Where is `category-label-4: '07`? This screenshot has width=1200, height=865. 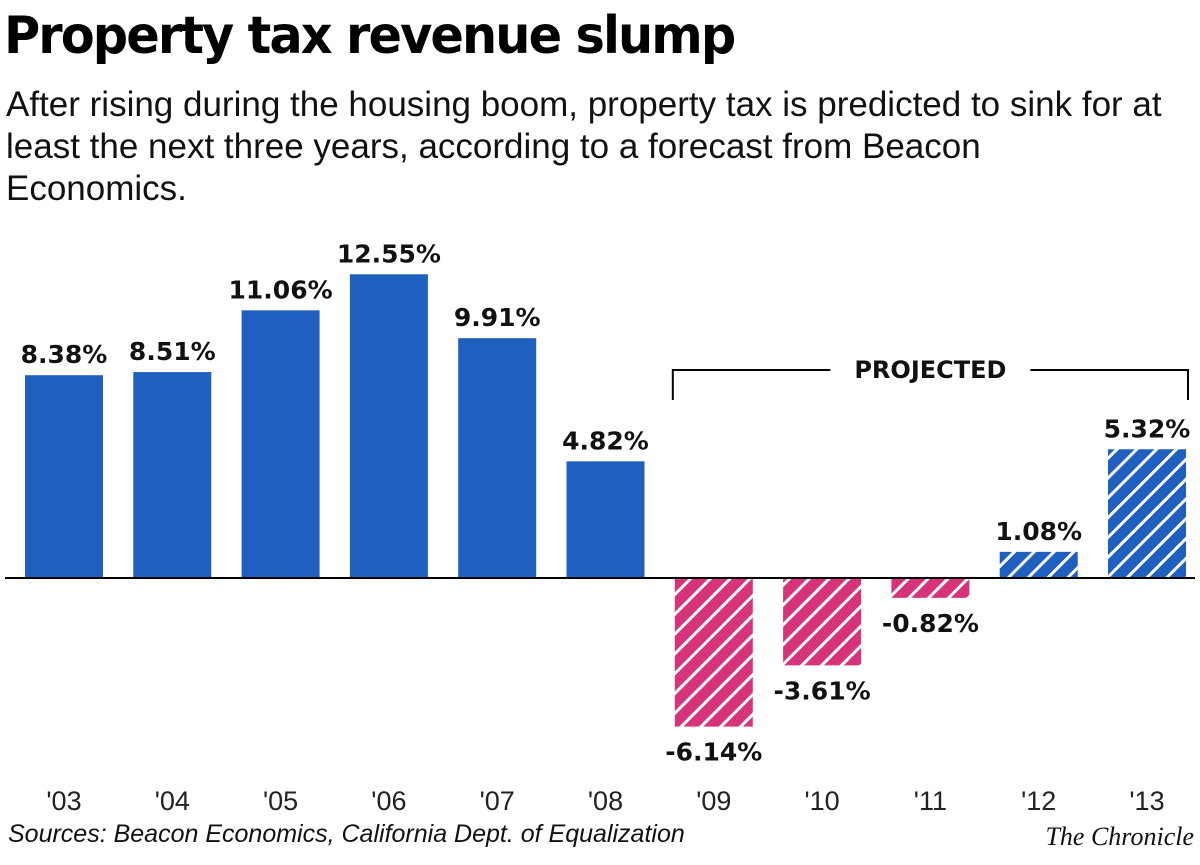 category-label-4: '07 is located at coordinates (497, 801).